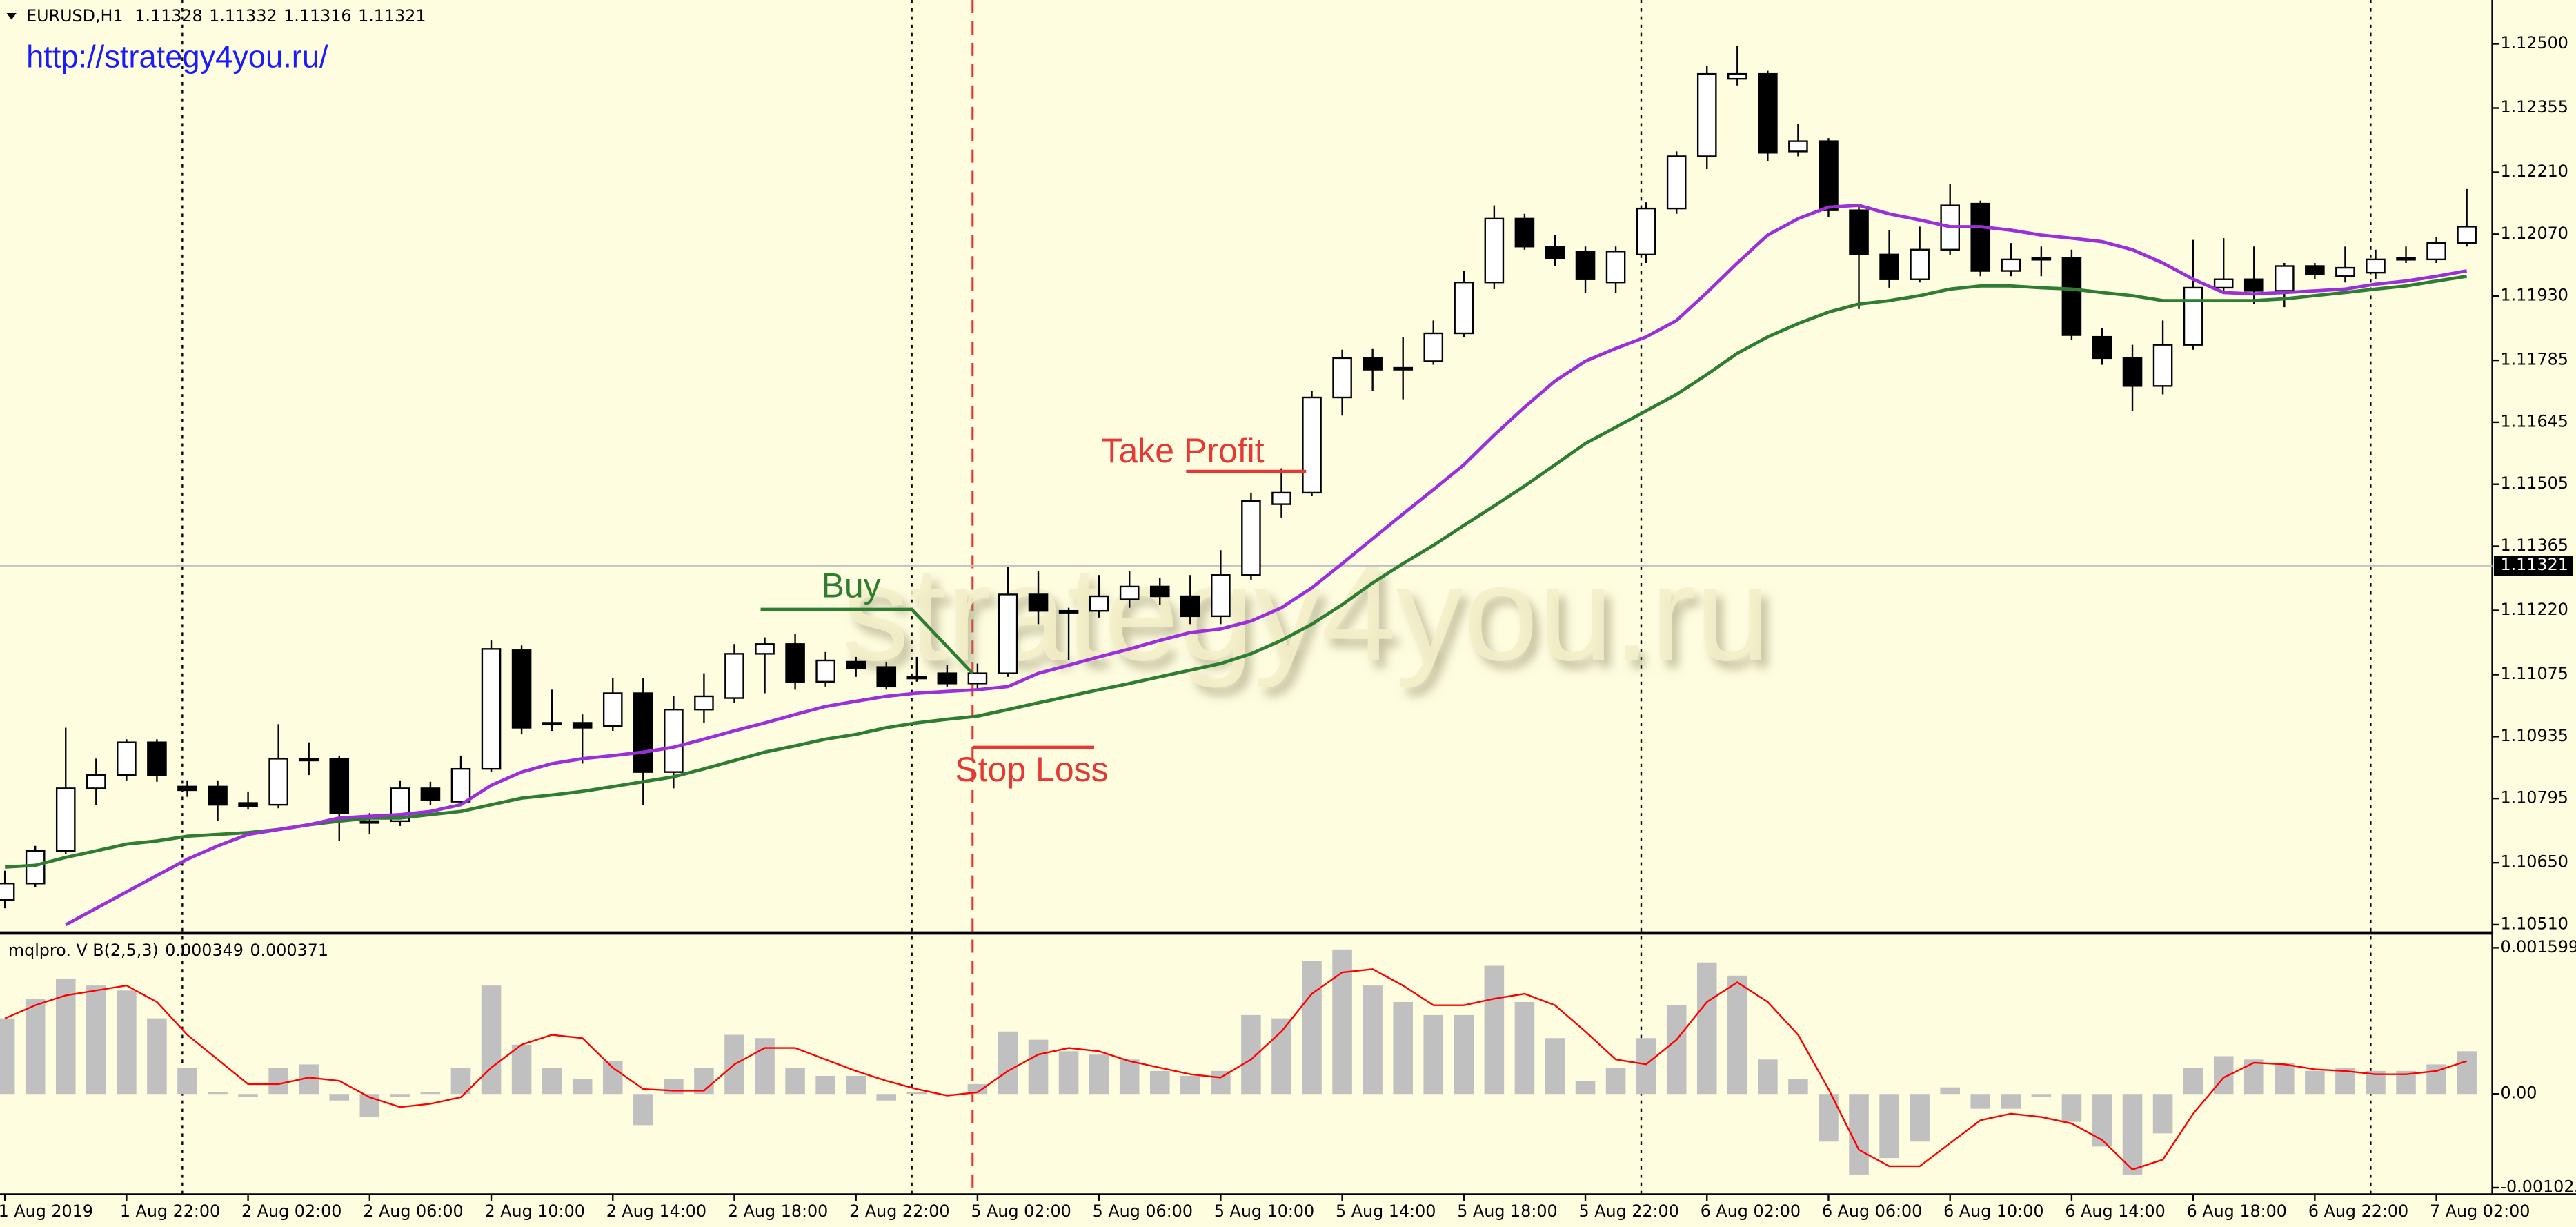  I want to click on x-tick-label: 6 Aug 18:00, so click(2237, 1211).